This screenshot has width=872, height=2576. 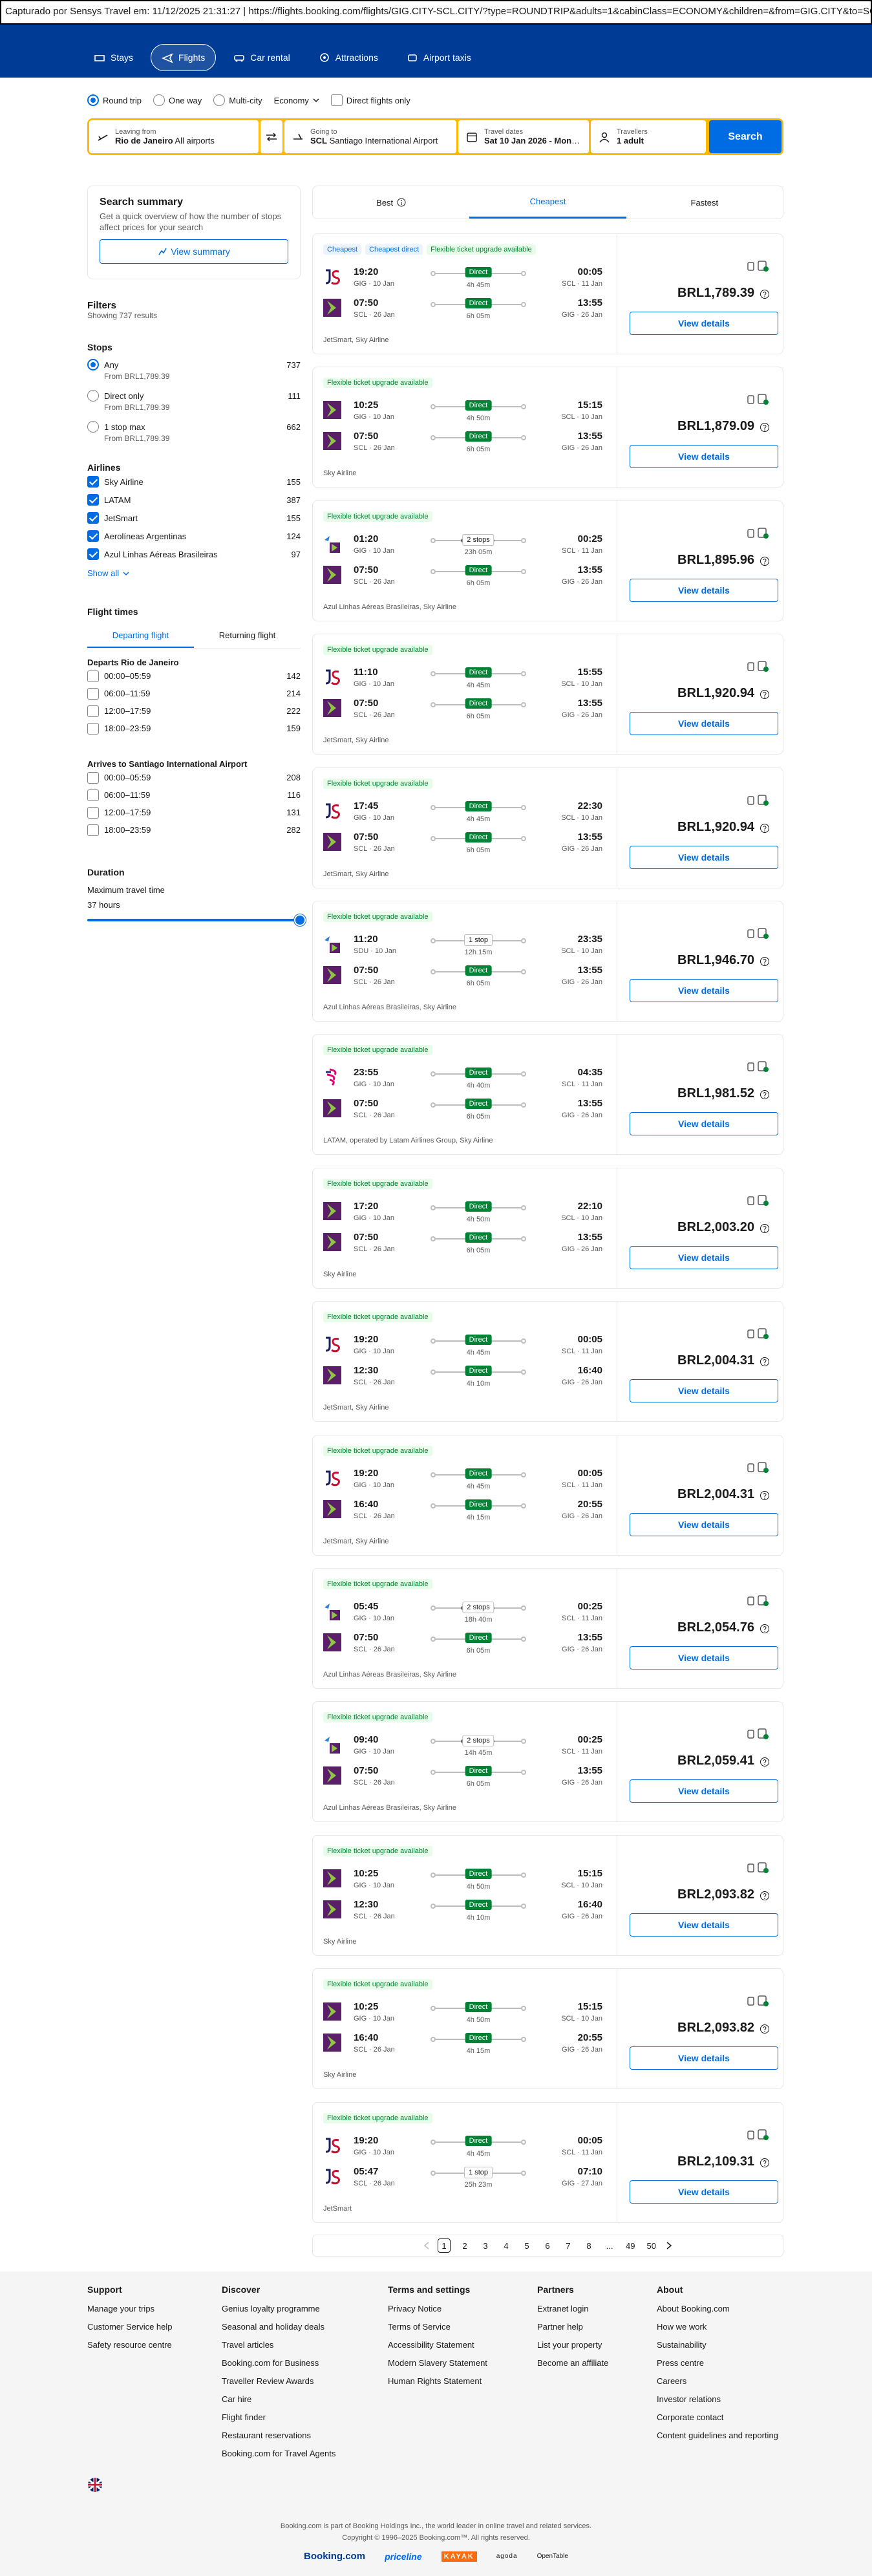 What do you see at coordinates (563, 2308) in the screenshot?
I see `footer-link: Extranet login` at bounding box center [563, 2308].